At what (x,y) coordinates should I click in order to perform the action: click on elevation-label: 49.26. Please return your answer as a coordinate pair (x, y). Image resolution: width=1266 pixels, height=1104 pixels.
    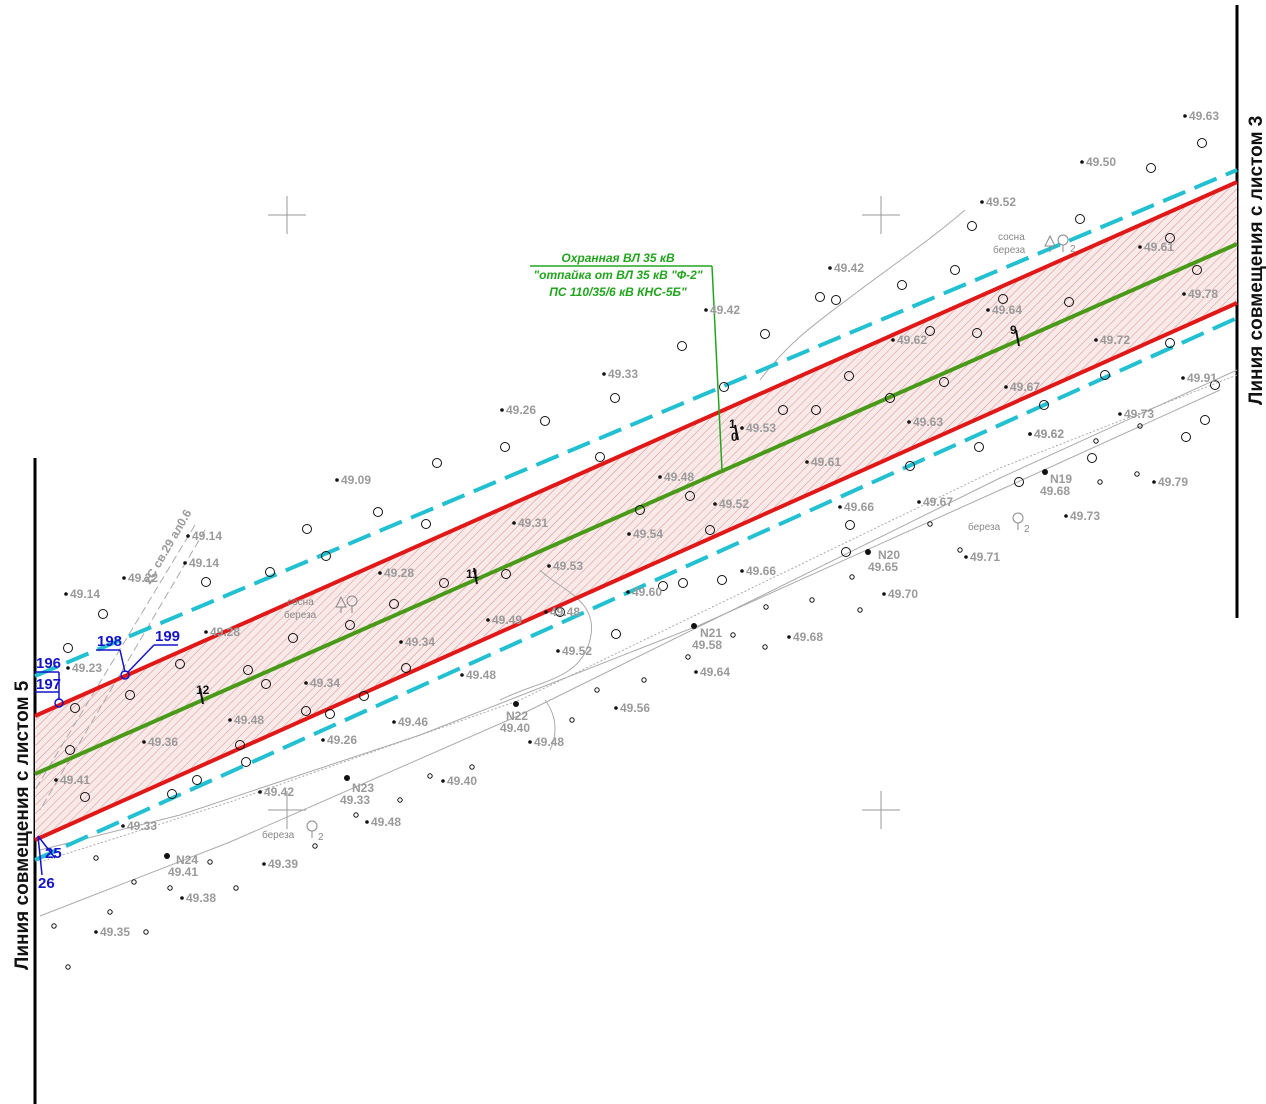
    Looking at the image, I should click on (342, 740).